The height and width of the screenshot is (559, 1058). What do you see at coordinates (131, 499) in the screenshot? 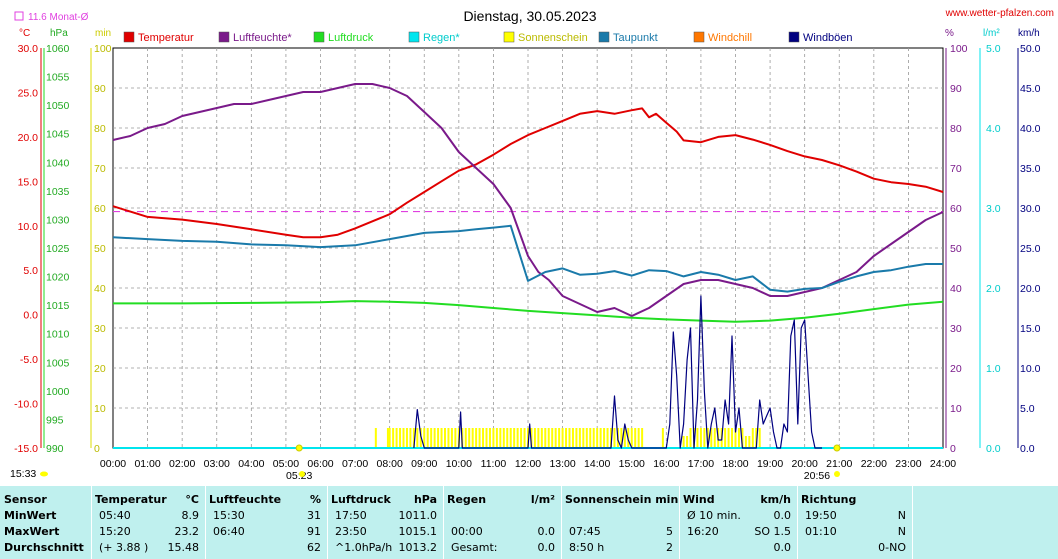
I see `table-header: Temperatur` at bounding box center [131, 499].